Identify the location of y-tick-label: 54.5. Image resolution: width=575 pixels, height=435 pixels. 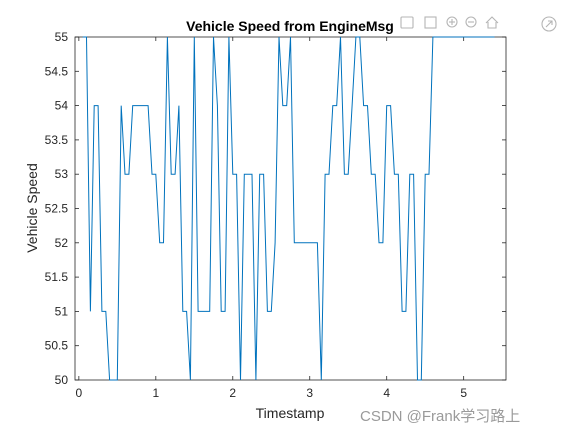
(57, 71).